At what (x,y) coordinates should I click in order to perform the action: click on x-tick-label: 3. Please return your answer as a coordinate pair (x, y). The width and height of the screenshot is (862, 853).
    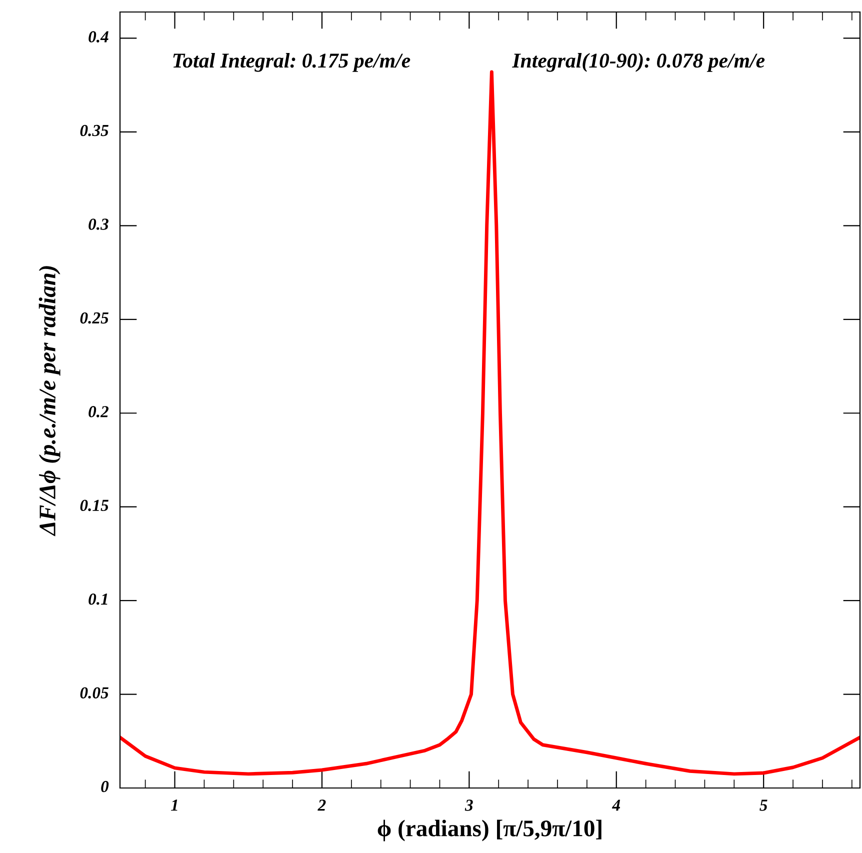
    Looking at the image, I should click on (468, 805).